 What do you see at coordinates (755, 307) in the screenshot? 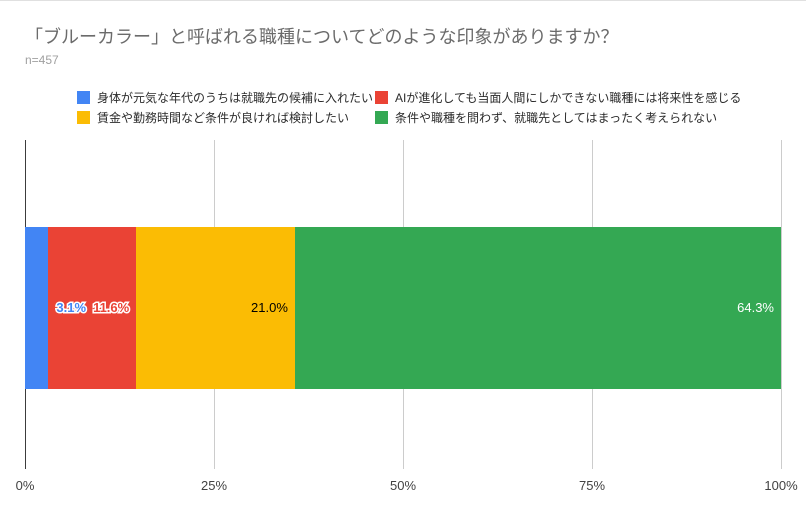
I see `bar-annotation-3: 64.3%` at bounding box center [755, 307].